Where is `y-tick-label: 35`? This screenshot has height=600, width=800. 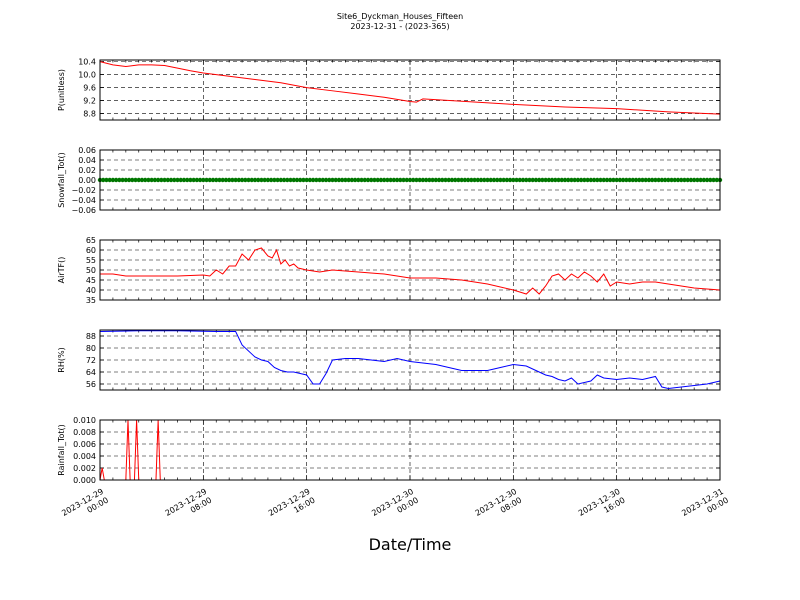 y-tick-label: 35 is located at coordinates (91, 300).